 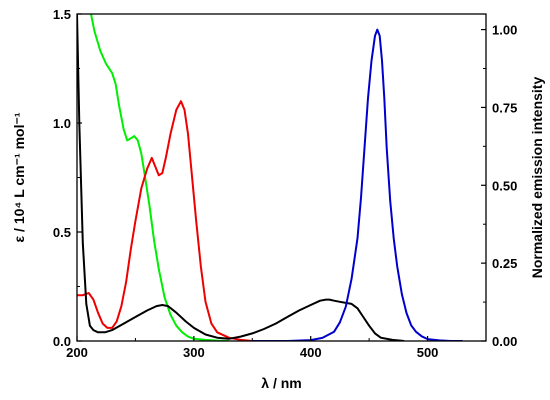 I want to click on x-tick-label: 300, so click(x=194, y=352).